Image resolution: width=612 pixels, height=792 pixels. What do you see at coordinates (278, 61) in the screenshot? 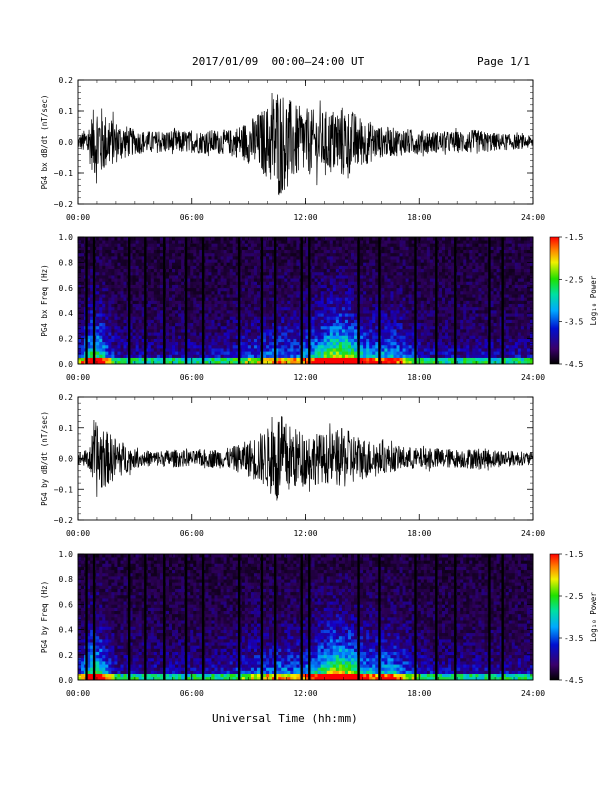
I see `figure-title: 2017/01/09 00:00–24:00 UT` at bounding box center [278, 61].